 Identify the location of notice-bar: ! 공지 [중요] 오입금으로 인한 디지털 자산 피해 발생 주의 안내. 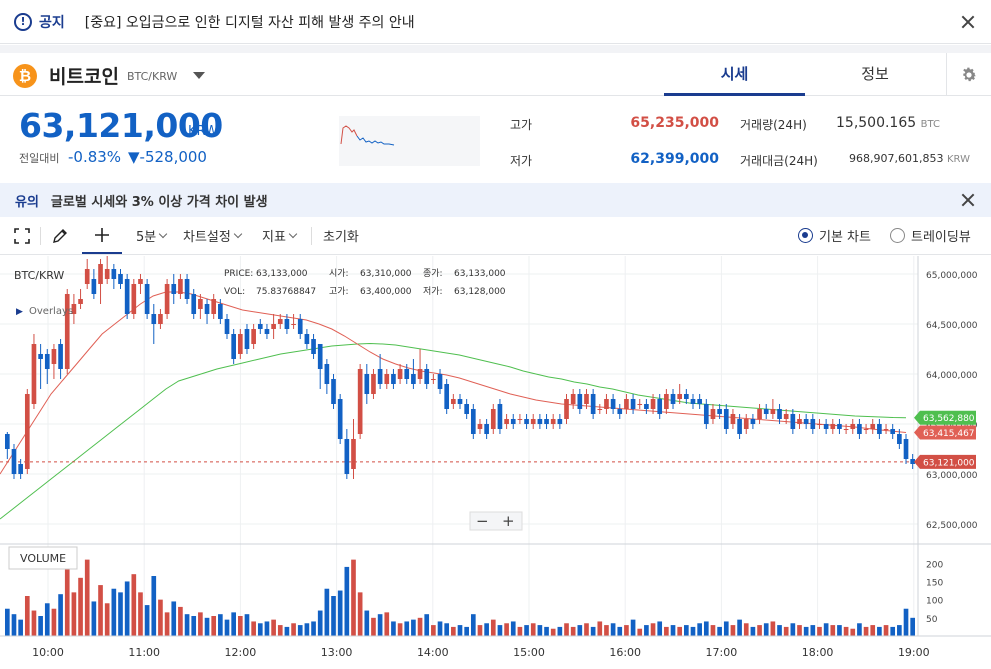
(495, 22).